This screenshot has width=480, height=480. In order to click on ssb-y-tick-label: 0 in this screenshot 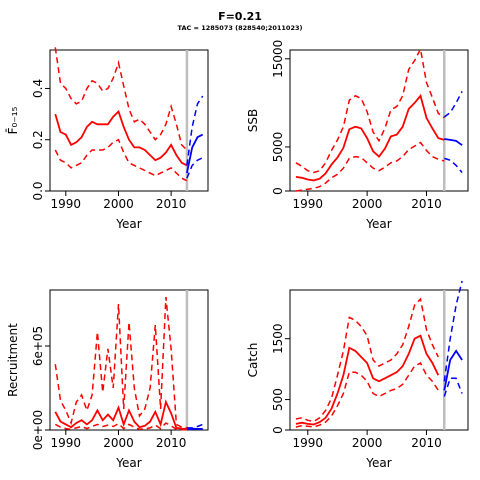, I will do `click(278, 191)`.